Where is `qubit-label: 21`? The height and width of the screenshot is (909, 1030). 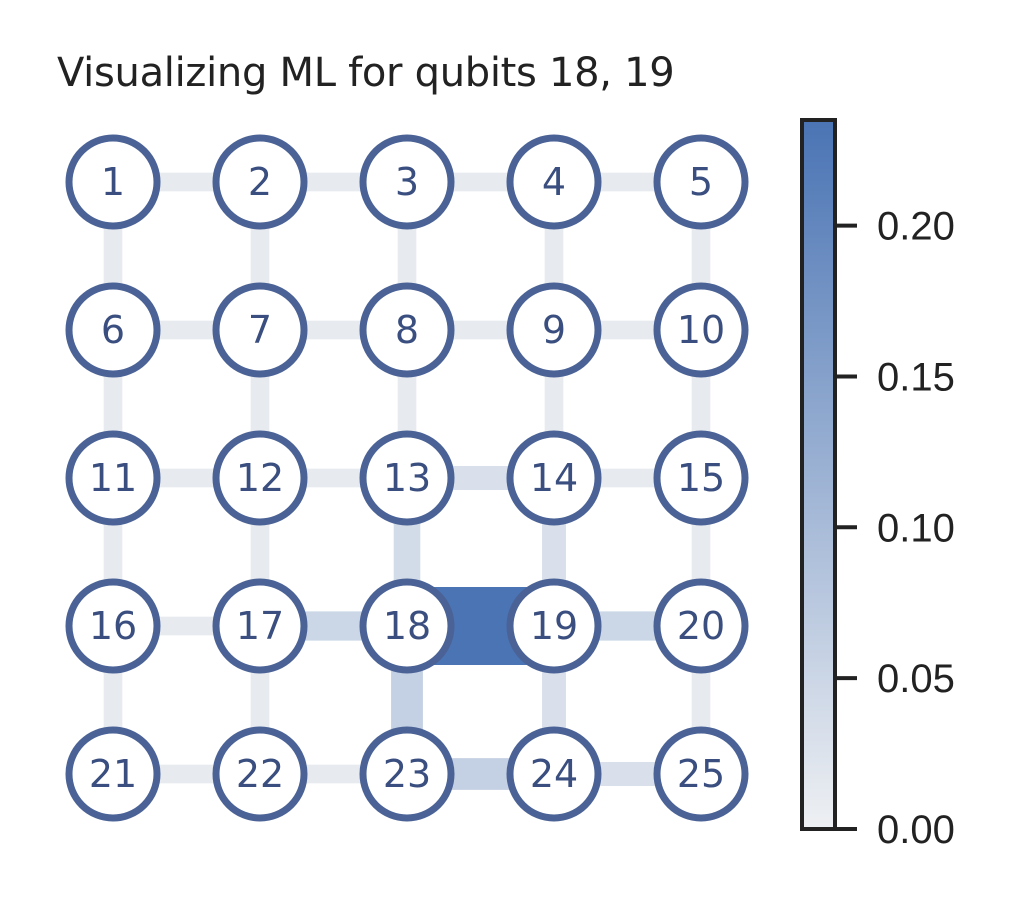 qubit-label: 21 is located at coordinates (113, 774).